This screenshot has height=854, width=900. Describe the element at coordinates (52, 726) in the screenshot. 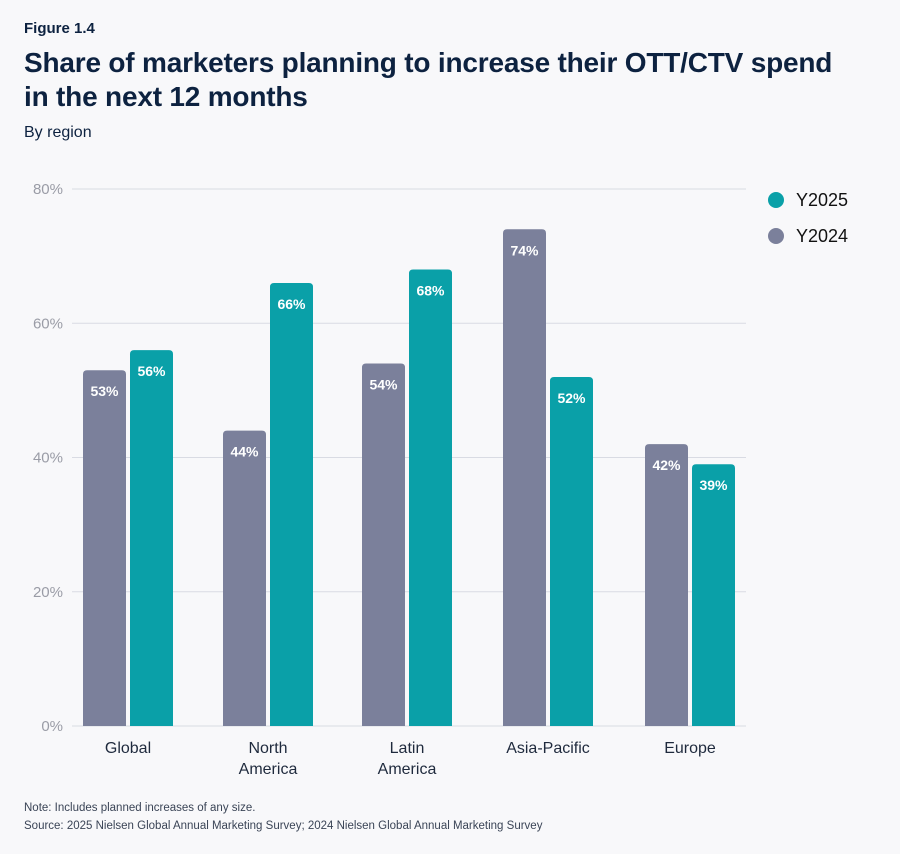

I see `y-tick-label: 0%` at that location.